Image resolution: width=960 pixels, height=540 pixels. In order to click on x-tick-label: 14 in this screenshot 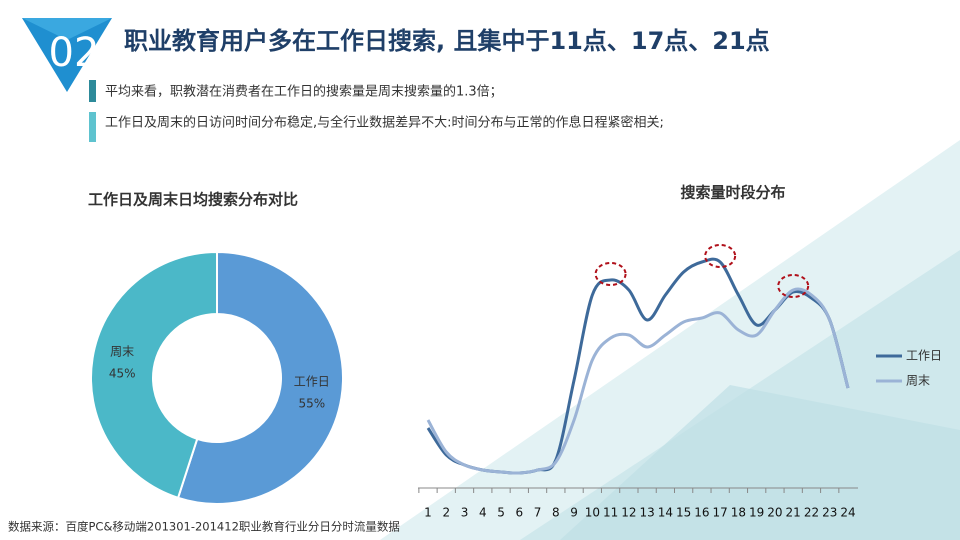, I will do `click(665, 513)`.